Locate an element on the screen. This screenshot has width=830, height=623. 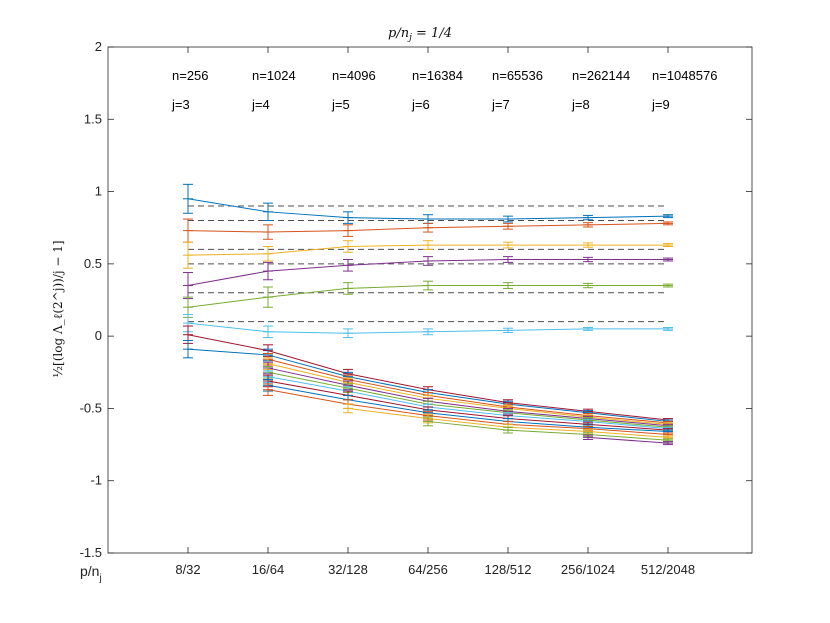
n-annotation-5: n=262144 is located at coordinates (601, 75).